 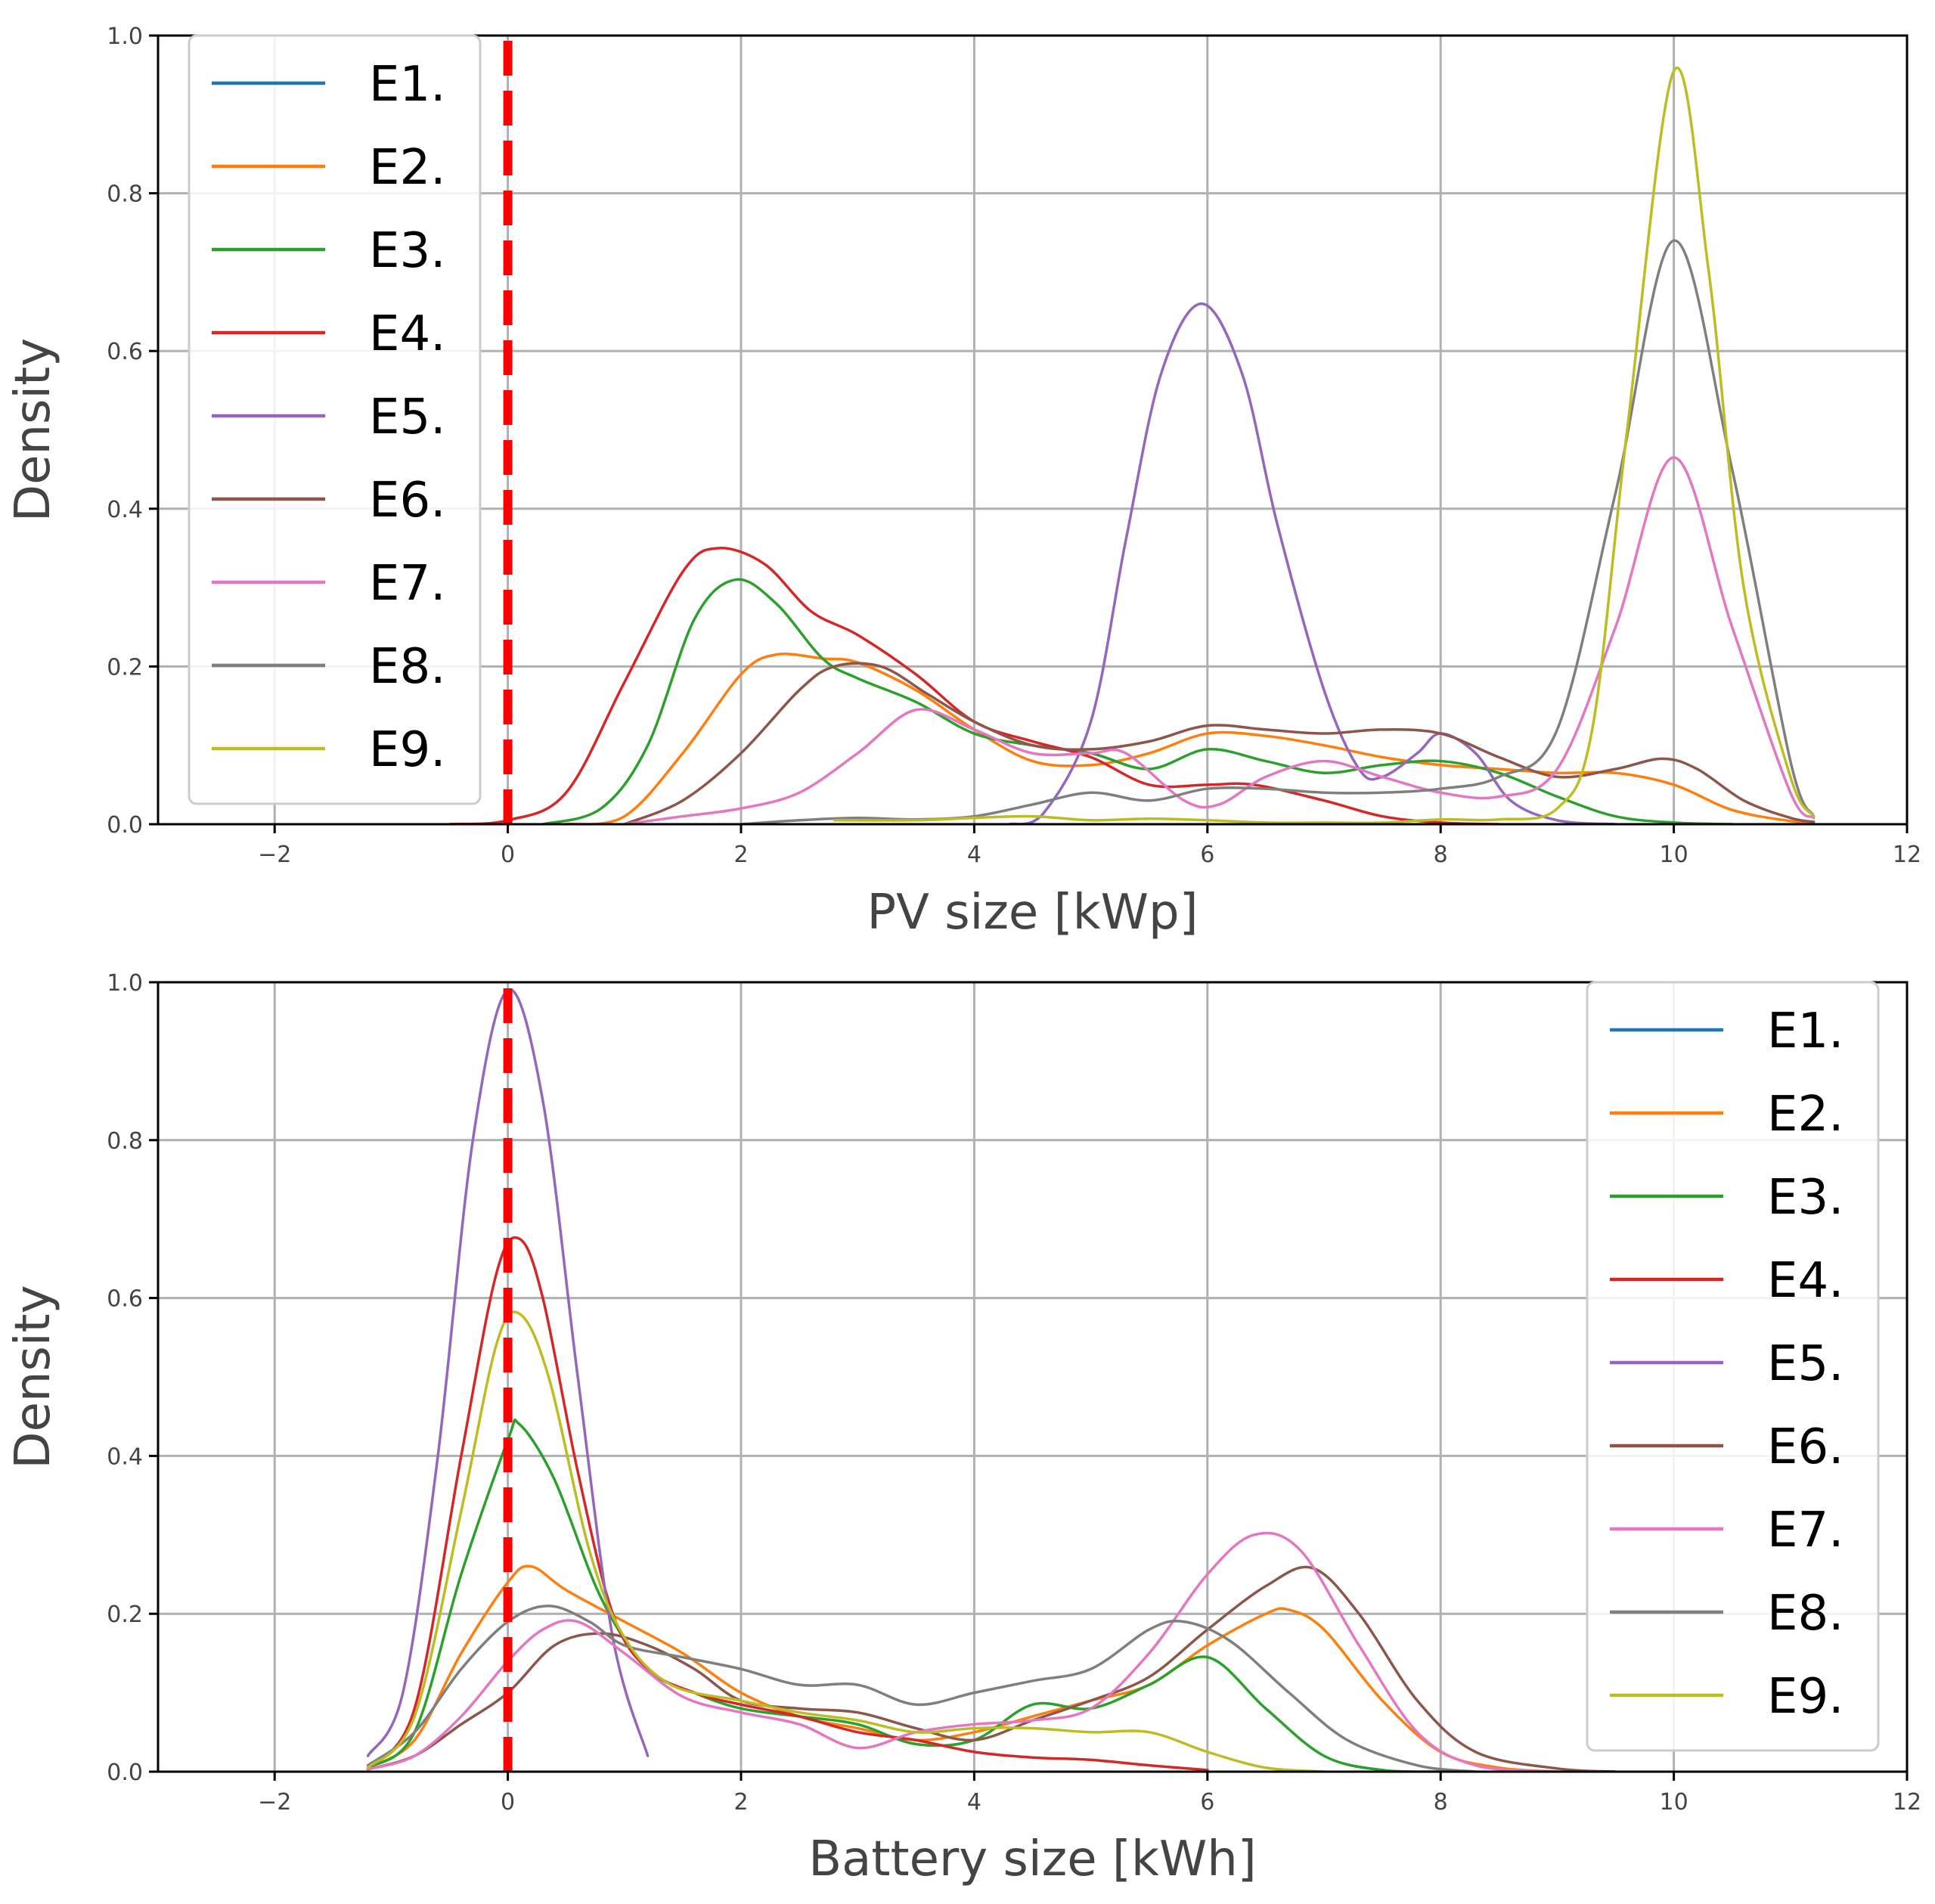 I want to click on x-axis-label: Battery size [kWh], so click(x=1032, y=1859).